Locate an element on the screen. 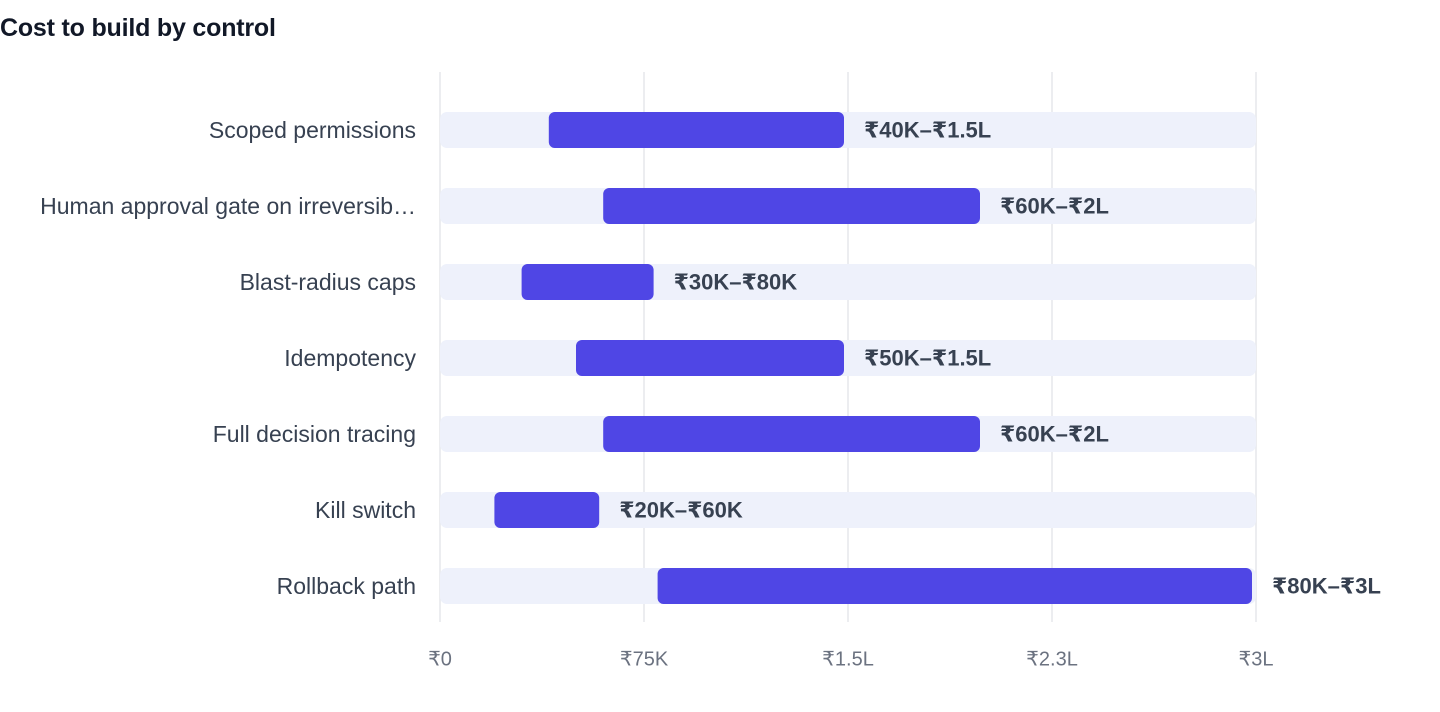 The width and height of the screenshot is (1440, 712). category-label: Blast-radius caps is located at coordinates (328, 282).